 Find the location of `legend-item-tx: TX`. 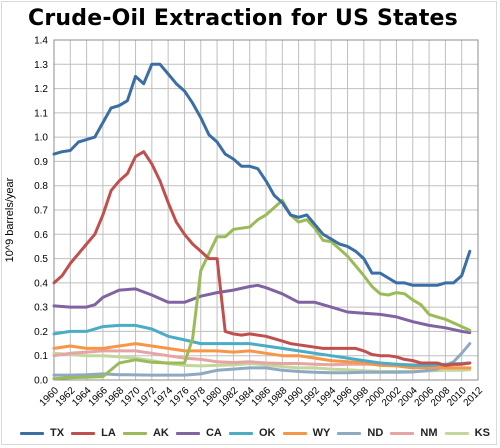

legend-item-tx: TX is located at coordinates (42, 433).